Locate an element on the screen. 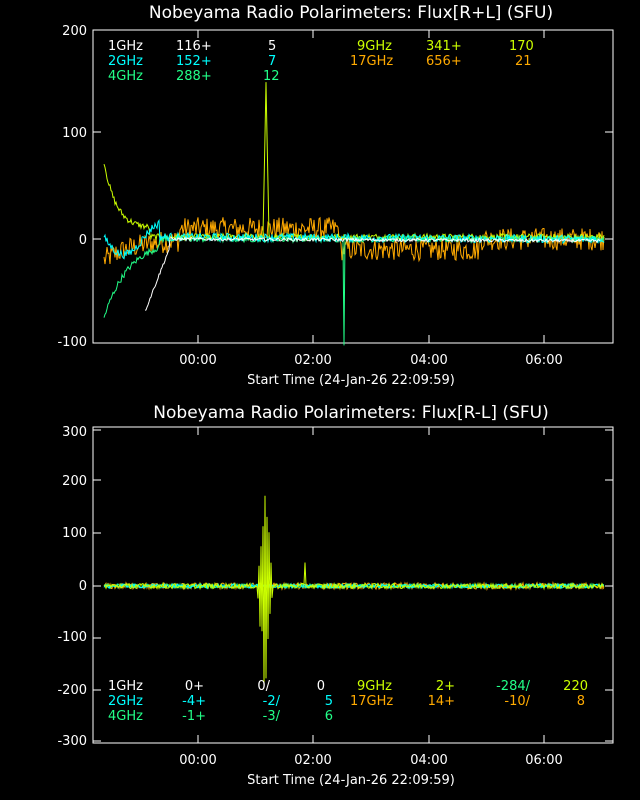 The image size is (640, 800). bottom-xtick-label: 00:00 is located at coordinates (197, 760).